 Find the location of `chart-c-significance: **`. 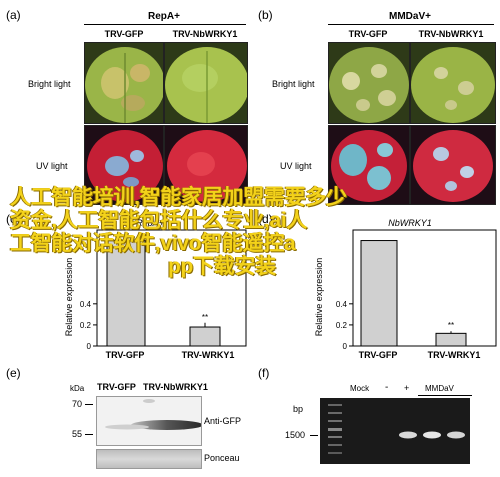

chart-c-significance: ** is located at coordinates (205, 317).